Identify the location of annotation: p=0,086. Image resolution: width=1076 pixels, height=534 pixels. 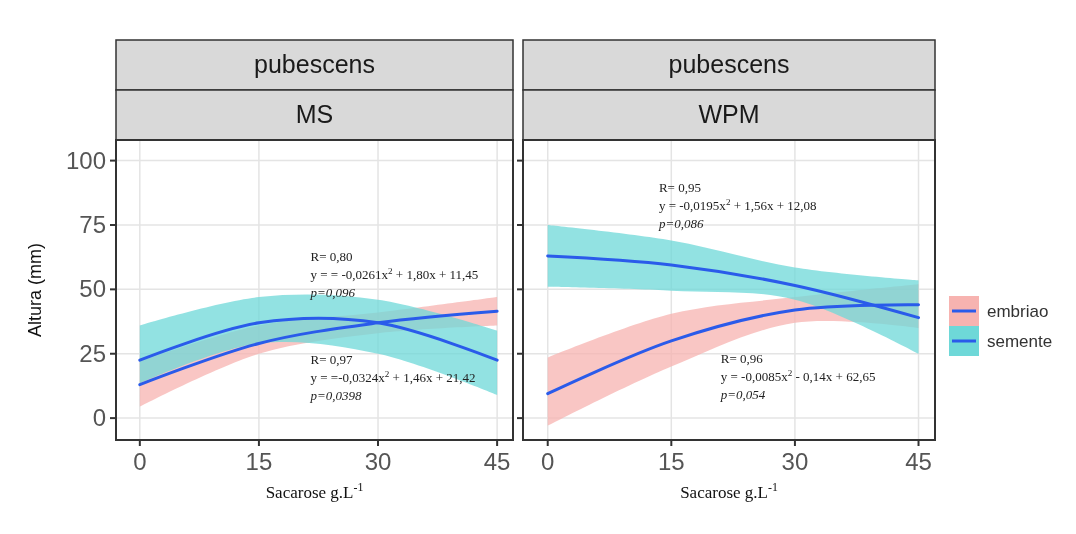
(680, 223).